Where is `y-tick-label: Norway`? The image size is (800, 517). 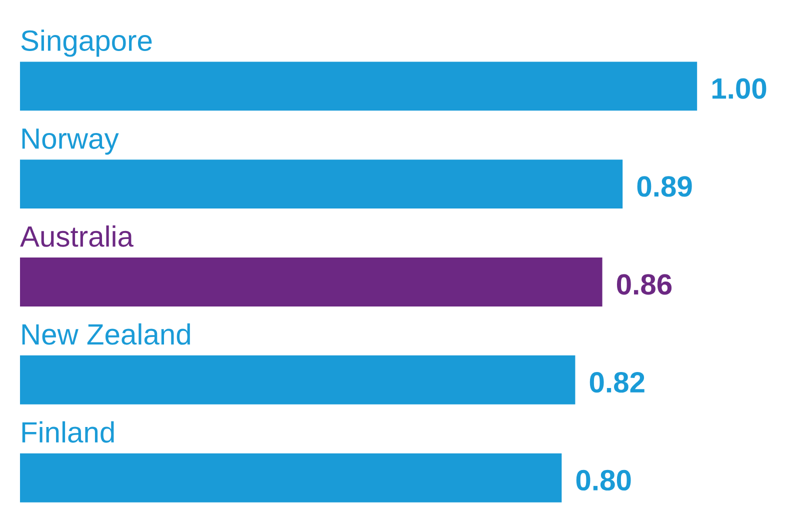 y-tick-label: Norway is located at coordinates (70, 141).